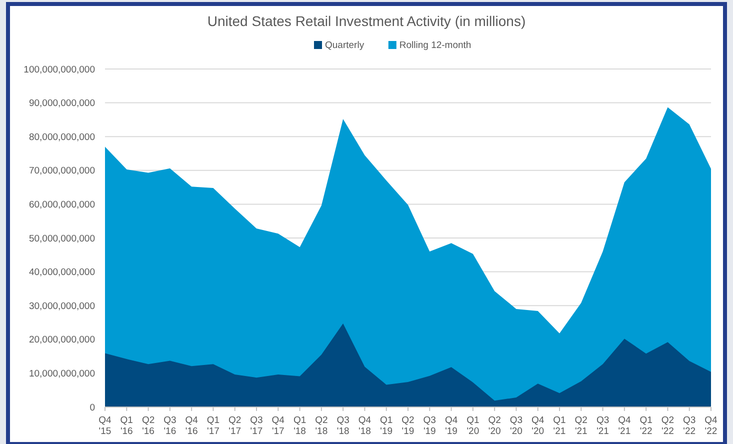 This screenshot has width=733, height=444. What do you see at coordinates (559, 426) in the screenshot?
I see `x-tick-label: Q1 '21` at bounding box center [559, 426].